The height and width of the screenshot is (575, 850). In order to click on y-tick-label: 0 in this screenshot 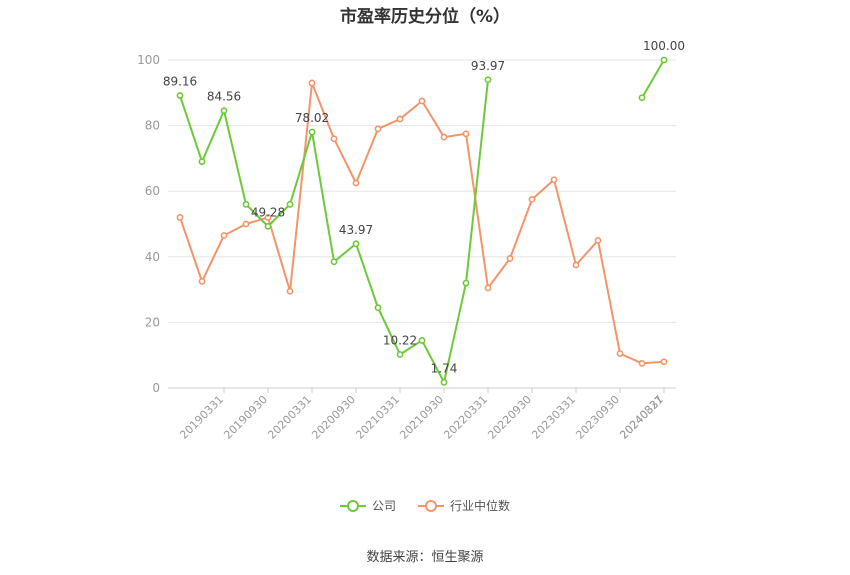, I will do `click(156, 388)`.